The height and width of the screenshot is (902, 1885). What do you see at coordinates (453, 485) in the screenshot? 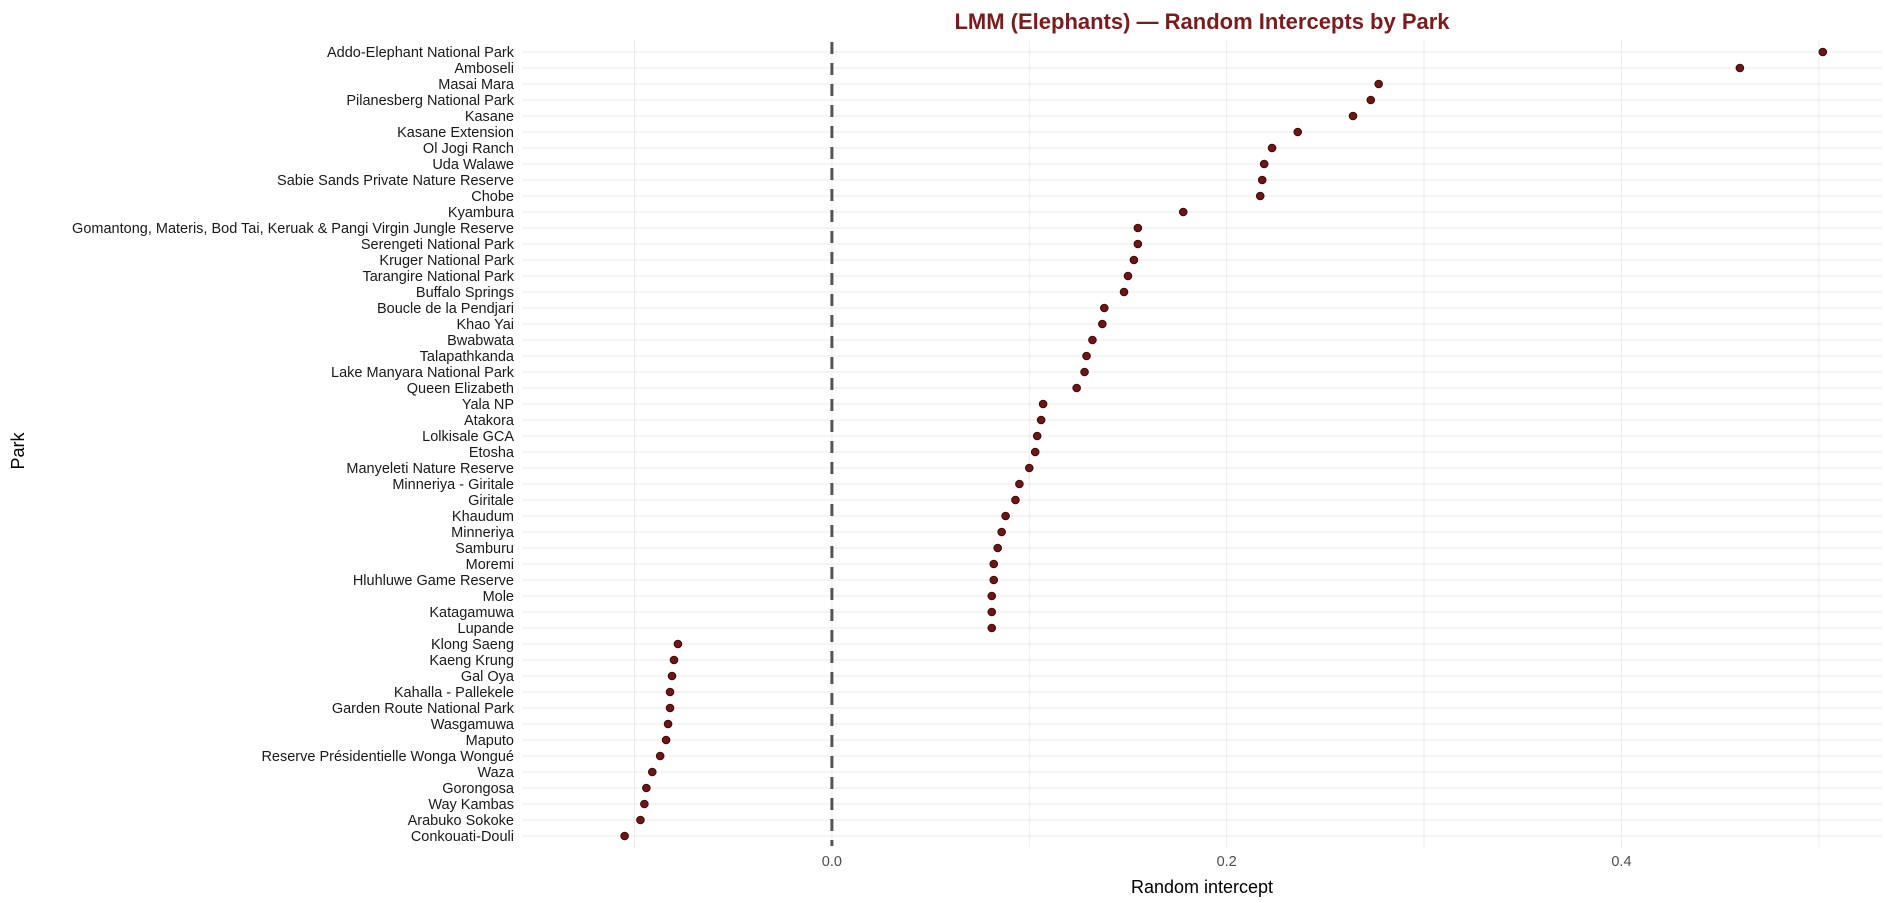
I see `y-tick-label: Minneriya - Giritale` at bounding box center [453, 485].